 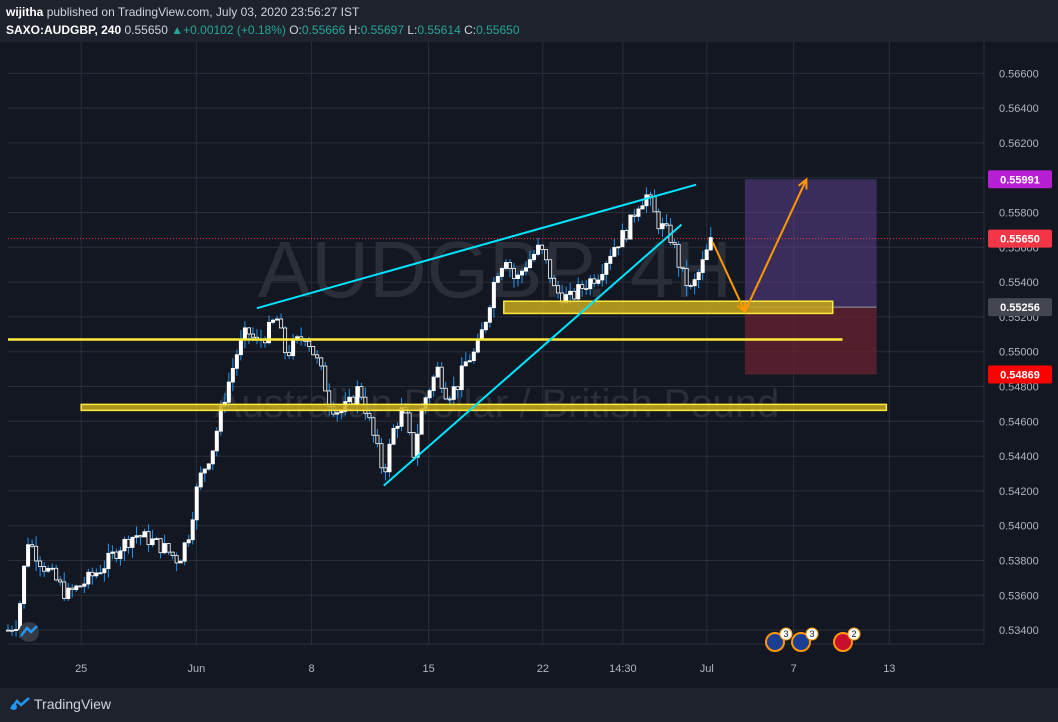 What do you see at coordinates (64, 30) in the screenshot?
I see `symbol-name: SAXO:AUDGBP, 240` at bounding box center [64, 30].